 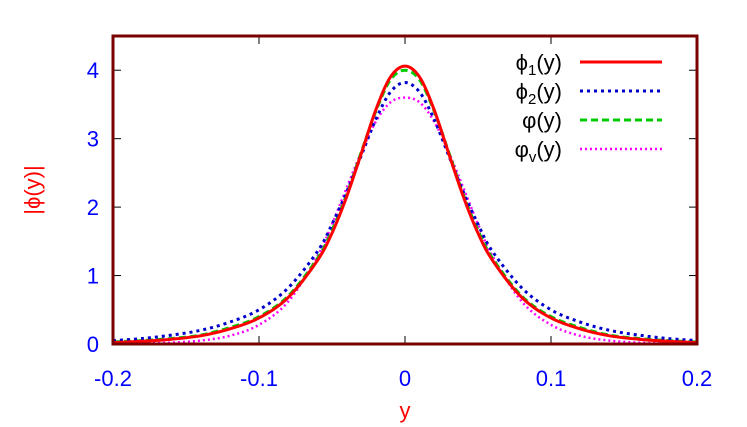 What do you see at coordinates (539, 64) in the screenshot?
I see `legend-entry-label: ϕ1(y)` at bounding box center [539, 64].